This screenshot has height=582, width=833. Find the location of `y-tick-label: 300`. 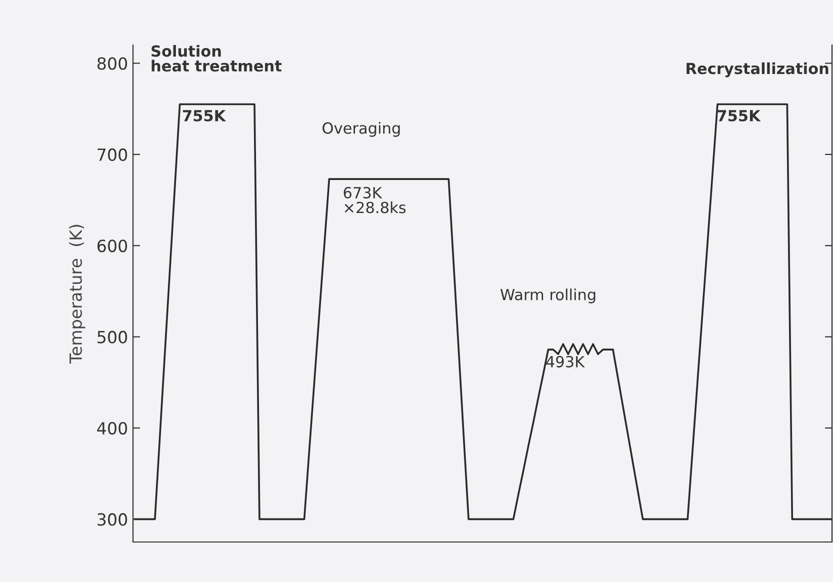

y-tick-label: 300 is located at coordinates (113, 519).